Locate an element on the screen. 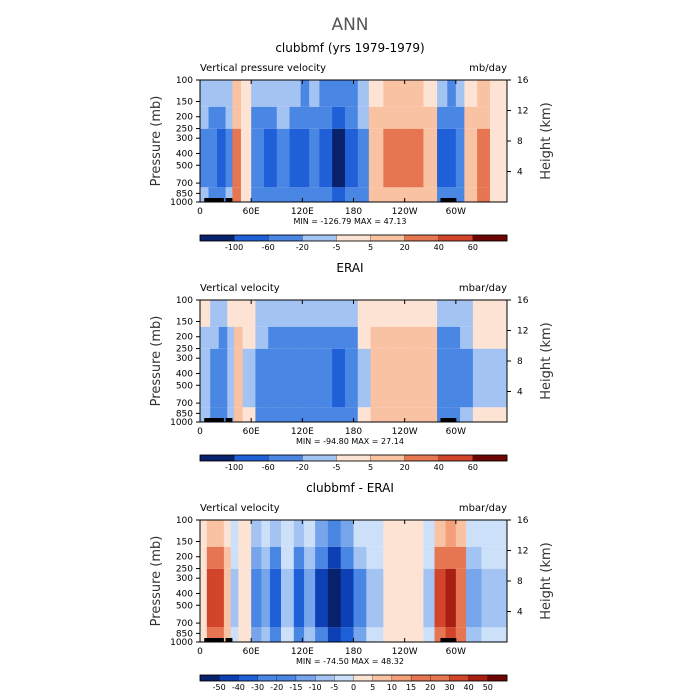  y-tick-label: 200 is located at coordinates (184, 118).